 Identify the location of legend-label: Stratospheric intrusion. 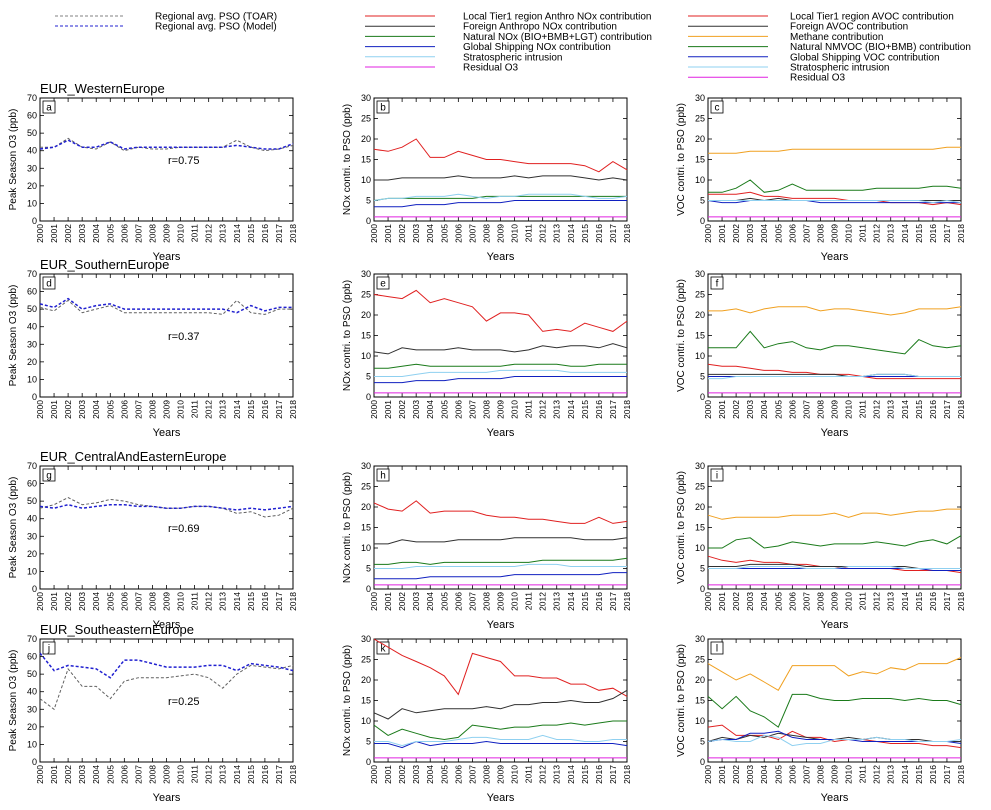
(840, 68).